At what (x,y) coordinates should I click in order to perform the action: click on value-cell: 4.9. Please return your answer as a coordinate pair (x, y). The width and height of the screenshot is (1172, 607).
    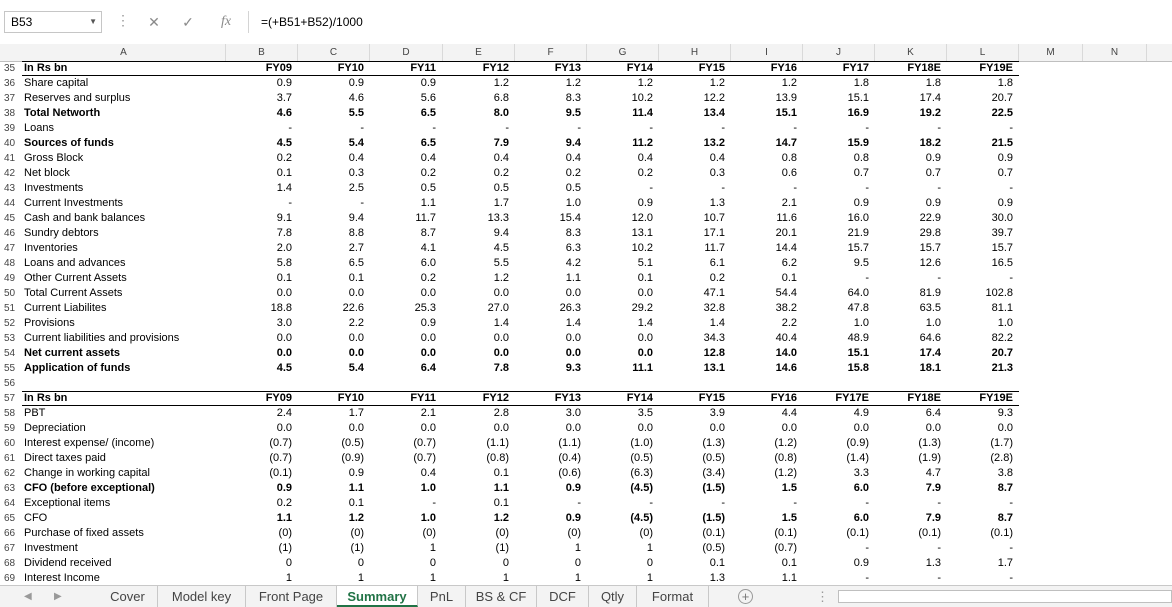
    Looking at the image, I should click on (861, 413).